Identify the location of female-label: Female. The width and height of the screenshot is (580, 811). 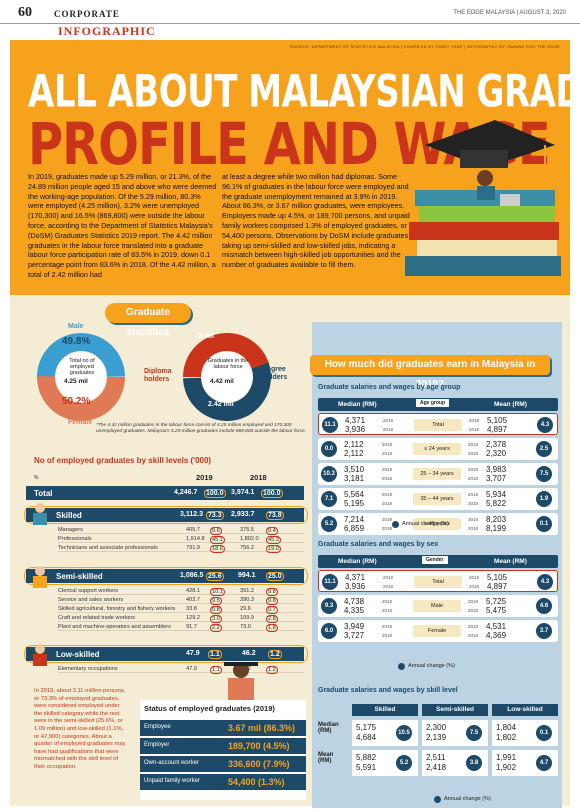
(80, 422).